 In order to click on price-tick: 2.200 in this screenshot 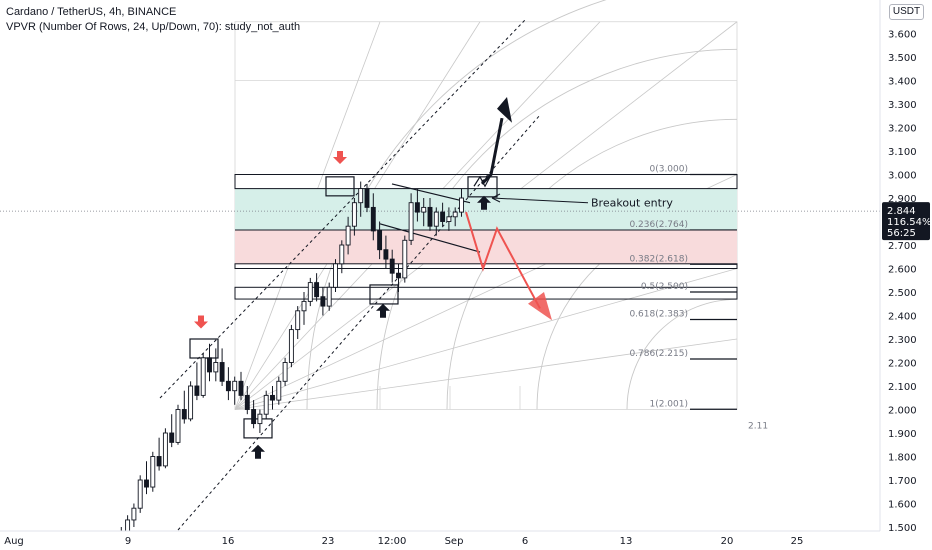, I will do `click(902, 364)`.